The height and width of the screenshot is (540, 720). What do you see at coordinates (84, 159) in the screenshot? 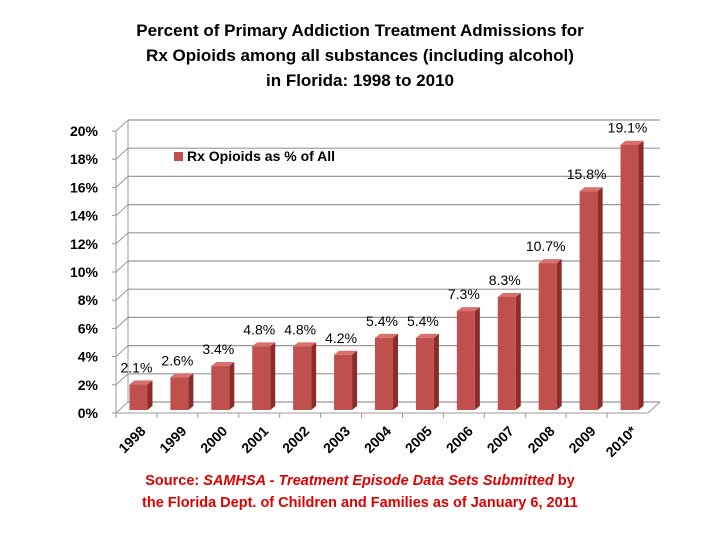
I see `y-tick-label: 18%` at bounding box center [84, 159].